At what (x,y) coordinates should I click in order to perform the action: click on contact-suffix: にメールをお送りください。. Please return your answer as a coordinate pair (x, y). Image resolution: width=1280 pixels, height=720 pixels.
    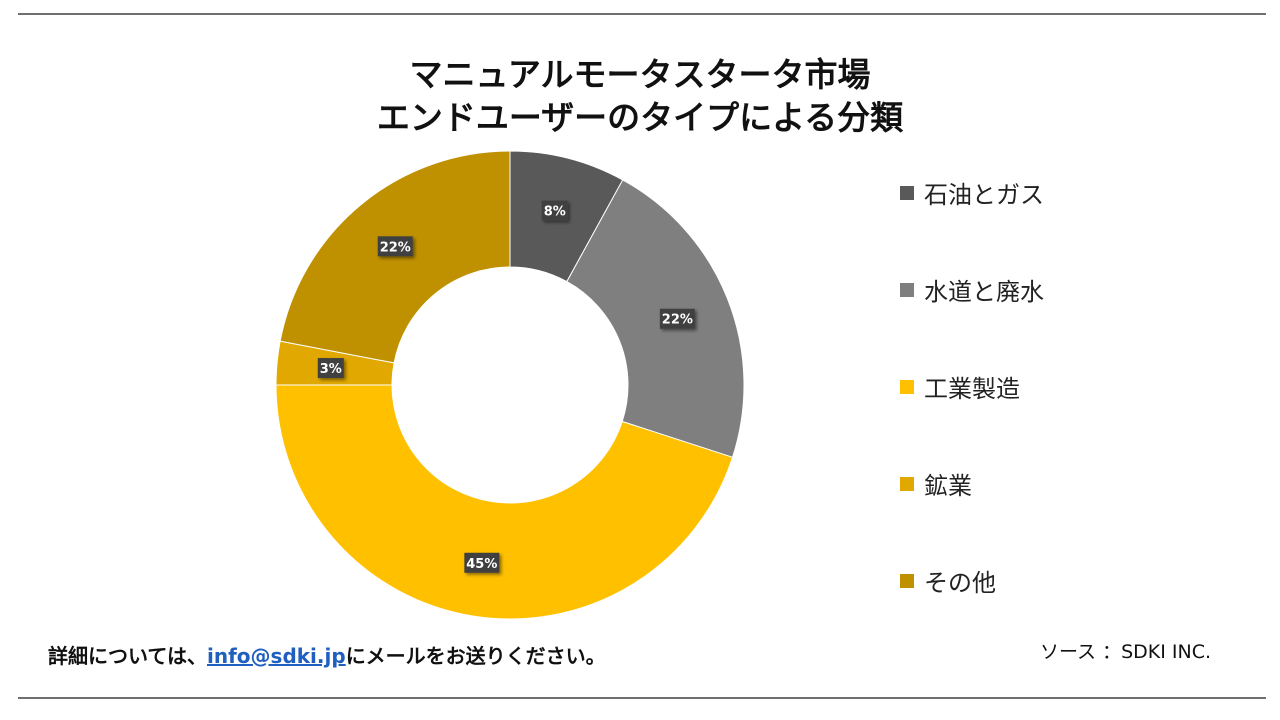
    Looking at the image, I should click on (475, 656).